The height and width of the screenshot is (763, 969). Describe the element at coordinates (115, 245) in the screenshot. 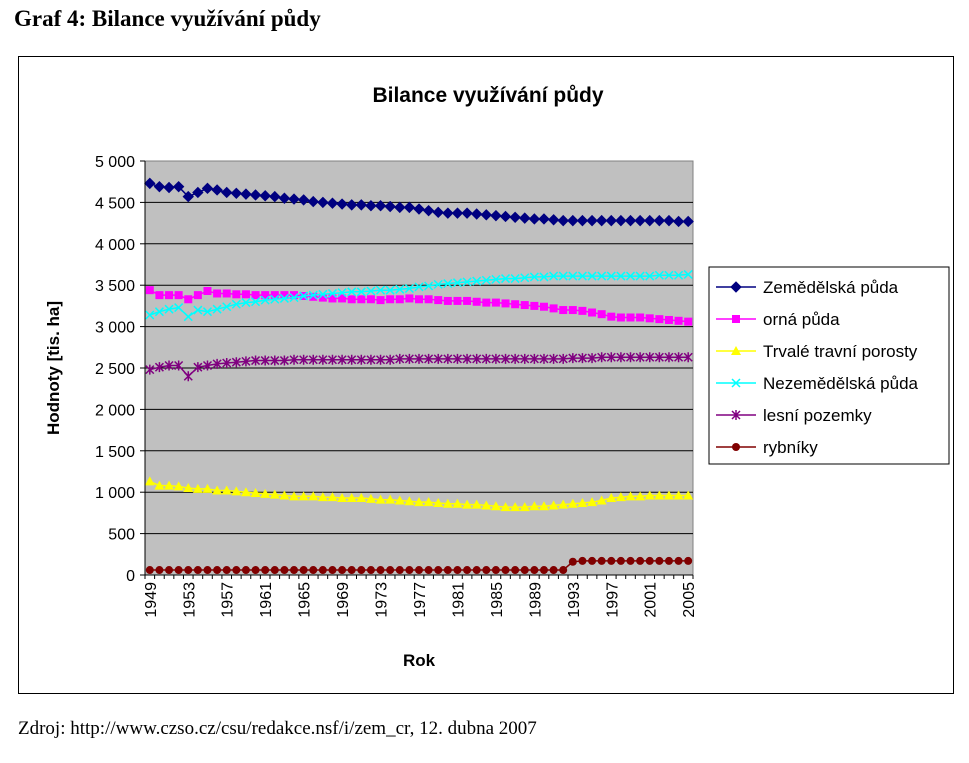

I see `y-tick-label: 4 000` at that location.